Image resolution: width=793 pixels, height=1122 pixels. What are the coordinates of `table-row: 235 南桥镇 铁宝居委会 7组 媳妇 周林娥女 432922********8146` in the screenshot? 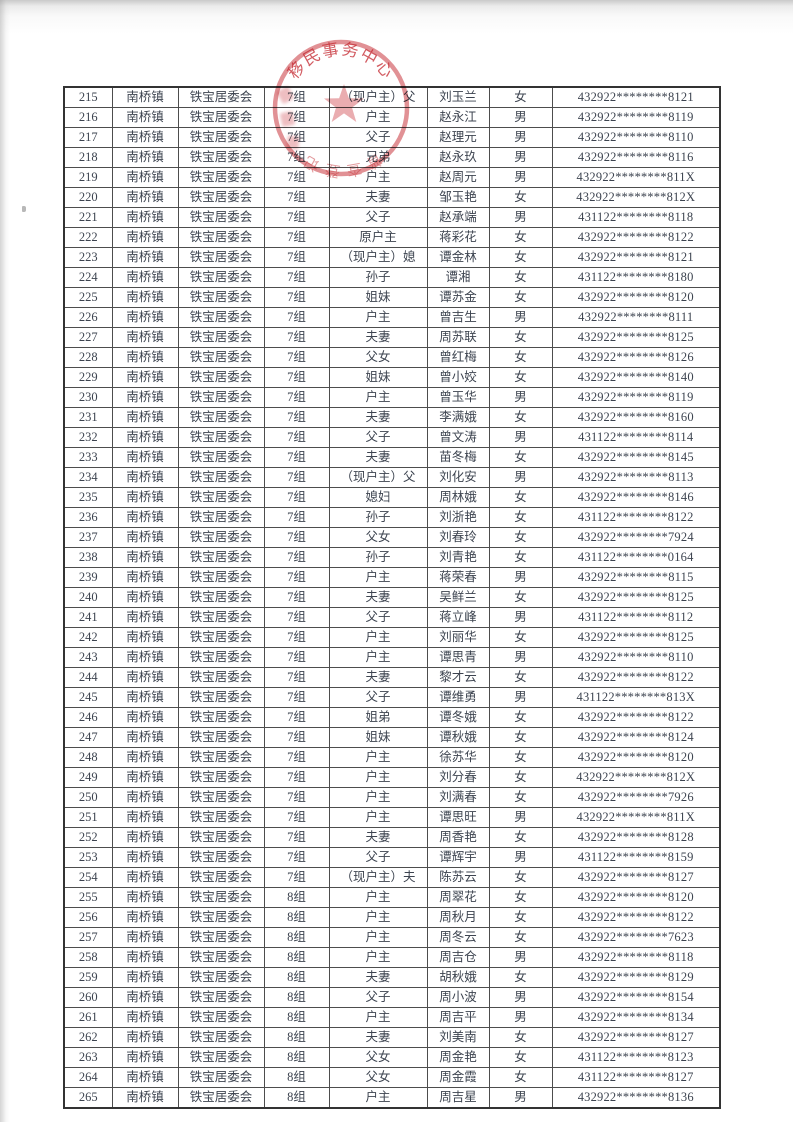 It's located at (392, 497).